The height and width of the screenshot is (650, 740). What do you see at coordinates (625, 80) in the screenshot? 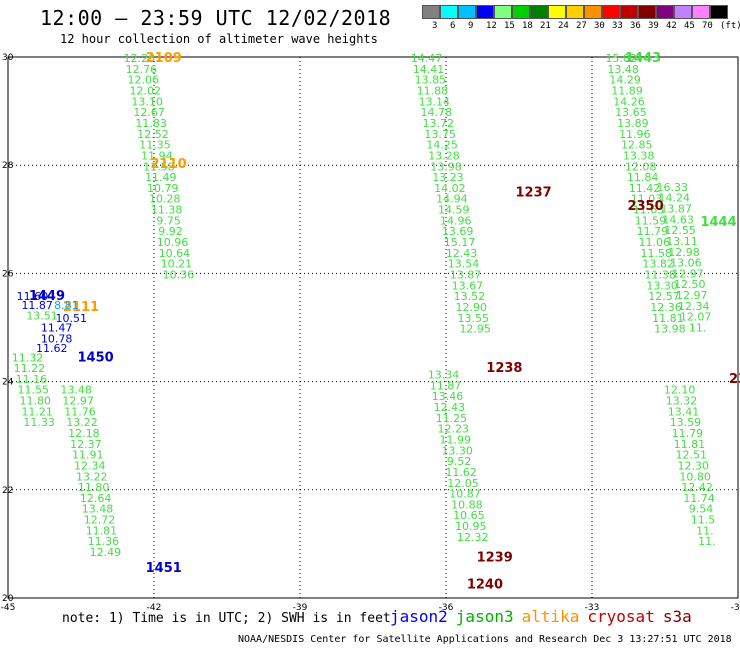
I see `swh-value: 14.29` at bounding box center [625, 80].